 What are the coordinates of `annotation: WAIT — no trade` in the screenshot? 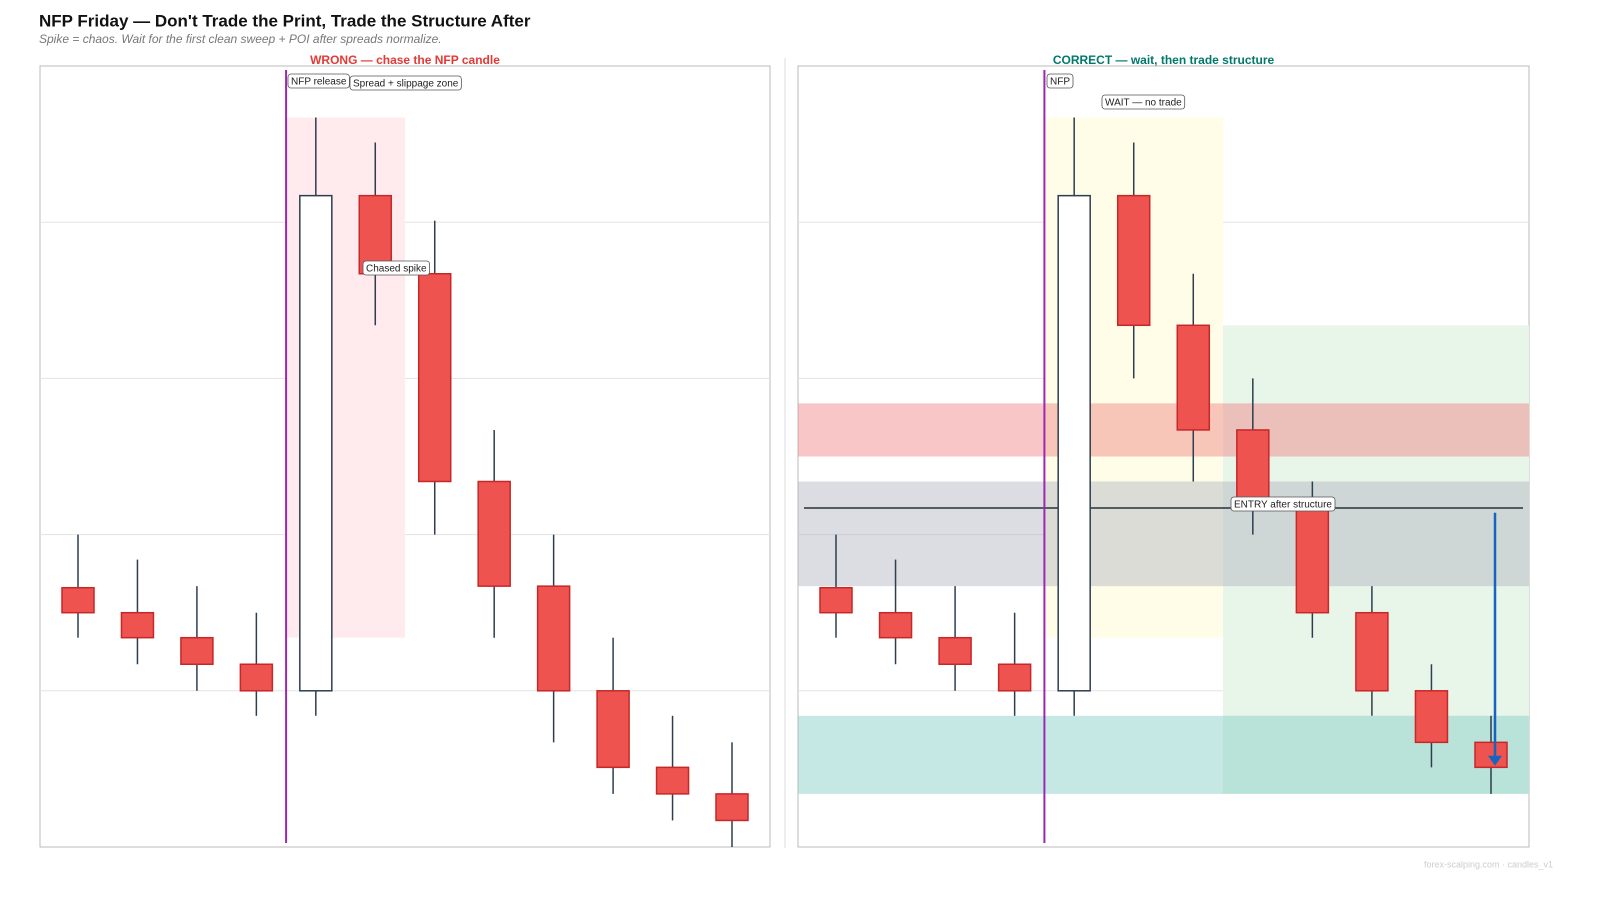 It's located at (1143, 102).